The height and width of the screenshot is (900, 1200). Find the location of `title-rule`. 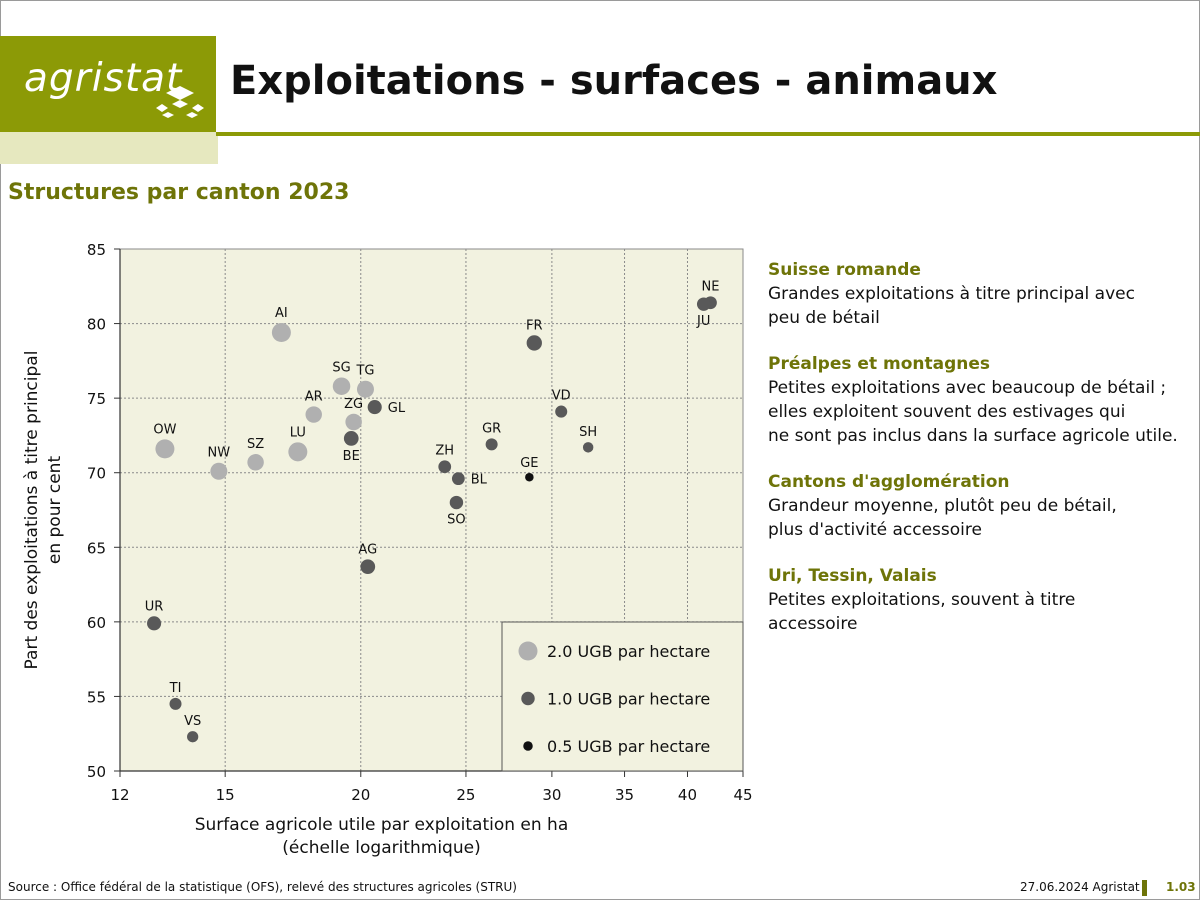

title-rule is located at coordinates (708, 134).